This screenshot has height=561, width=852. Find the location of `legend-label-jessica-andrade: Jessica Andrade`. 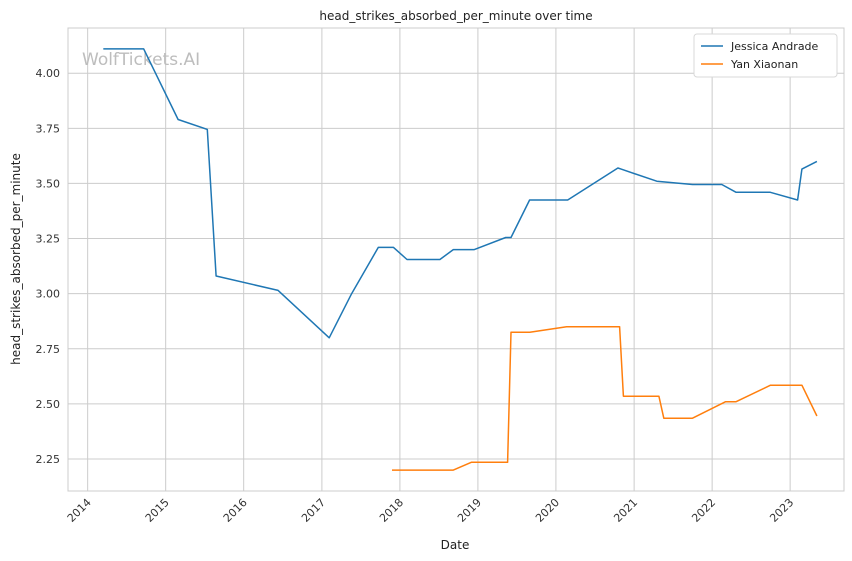

legend-label-jessica-andrade: Jessica Andrade is located at coordinates (774, 46).